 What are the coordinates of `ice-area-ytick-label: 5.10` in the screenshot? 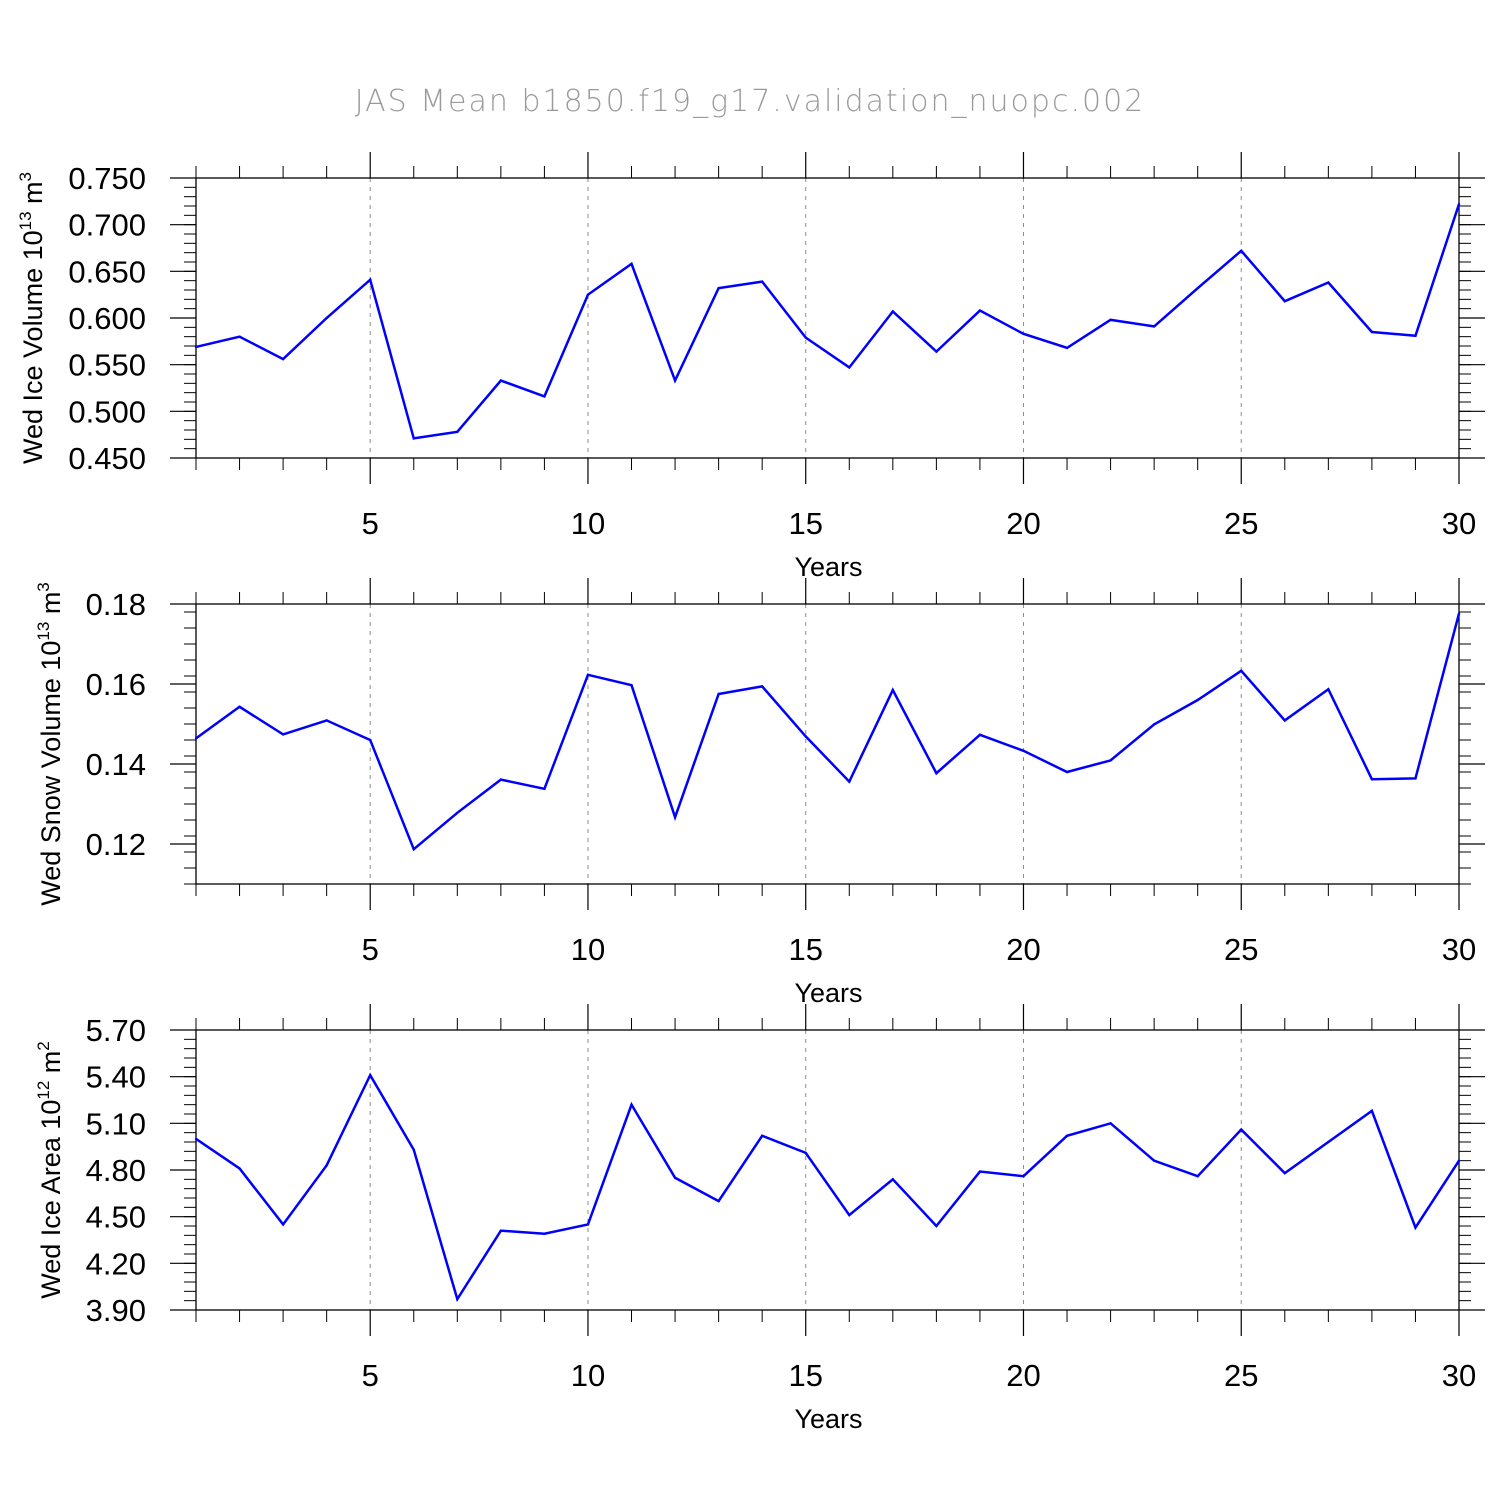 It's located at (116, 1123).